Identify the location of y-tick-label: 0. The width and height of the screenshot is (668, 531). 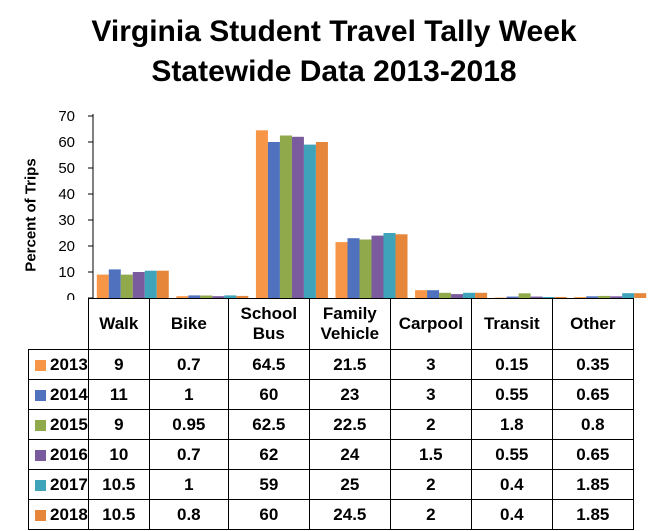
(71, 295).